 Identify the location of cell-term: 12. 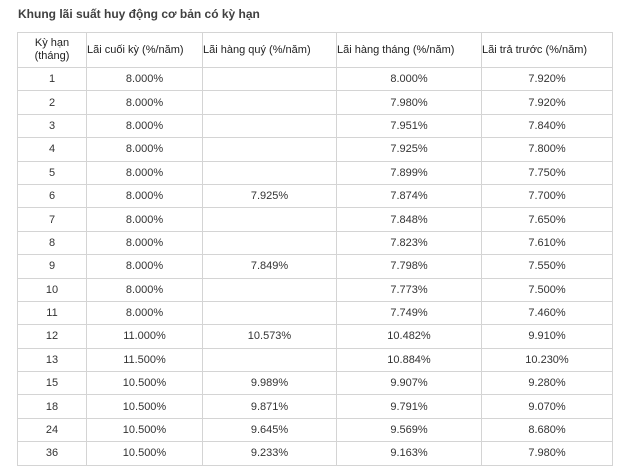
(52, 336).